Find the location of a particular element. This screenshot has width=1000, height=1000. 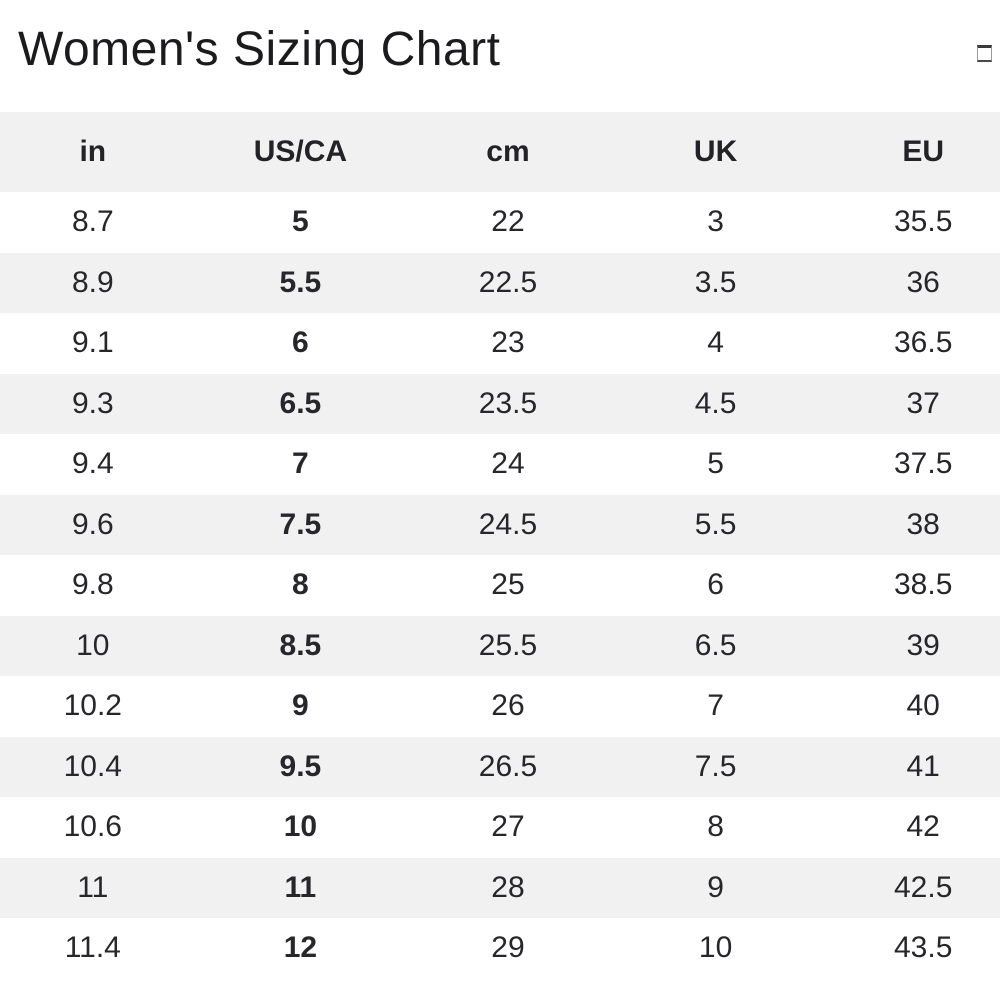

cell-eu: 39 is located at coordinates (923, 645).